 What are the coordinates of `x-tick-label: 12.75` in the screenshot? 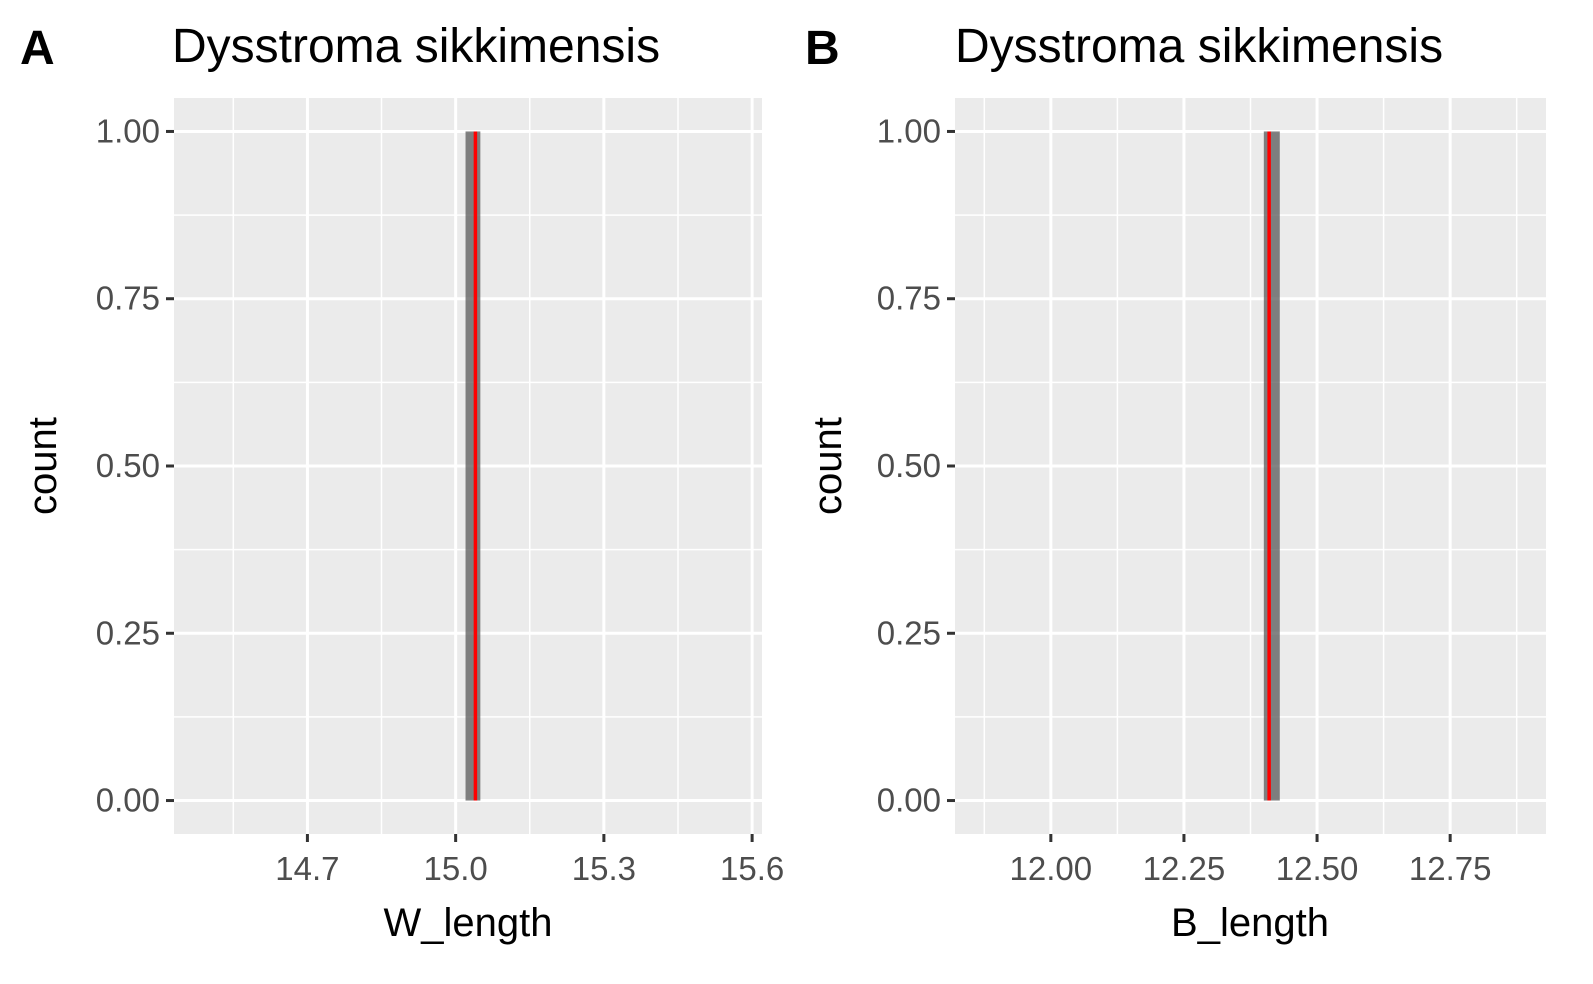 It's located at (1450, 868).